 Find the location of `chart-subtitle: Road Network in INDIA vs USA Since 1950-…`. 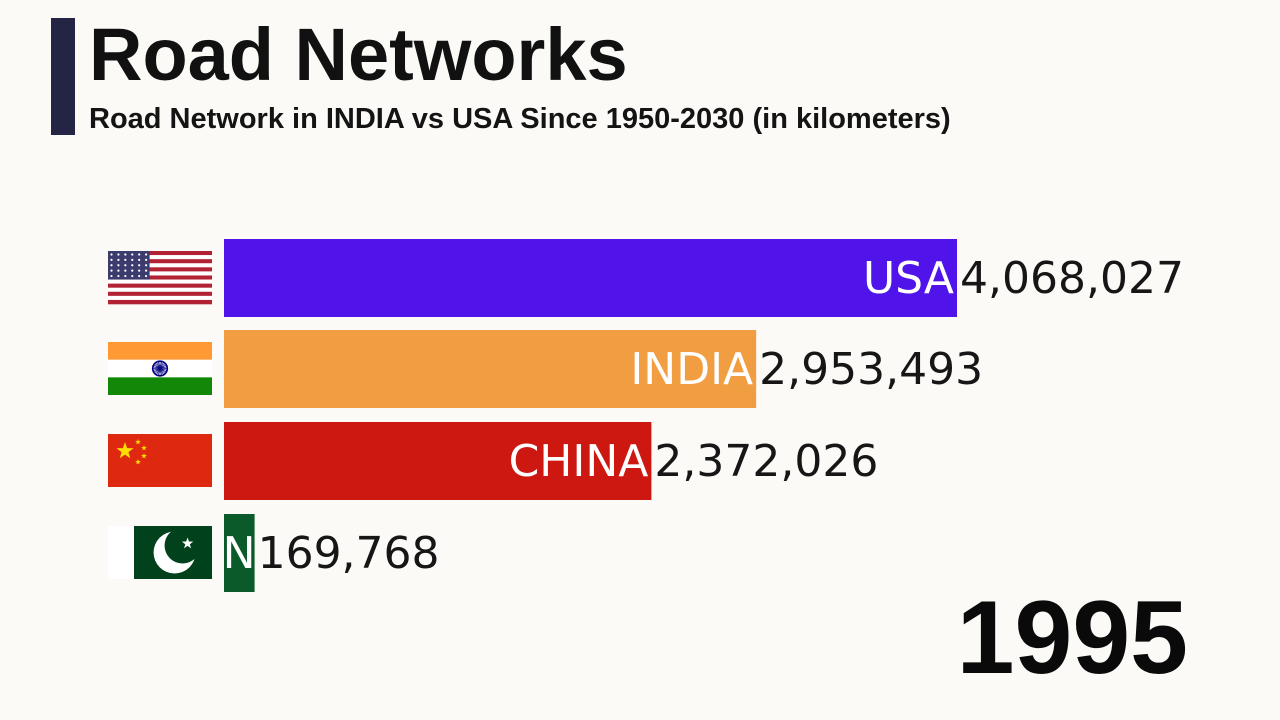

chart-subtitle: Road Network in INDIA vs USA Since 1950-… is located at coordinates (520, 119).